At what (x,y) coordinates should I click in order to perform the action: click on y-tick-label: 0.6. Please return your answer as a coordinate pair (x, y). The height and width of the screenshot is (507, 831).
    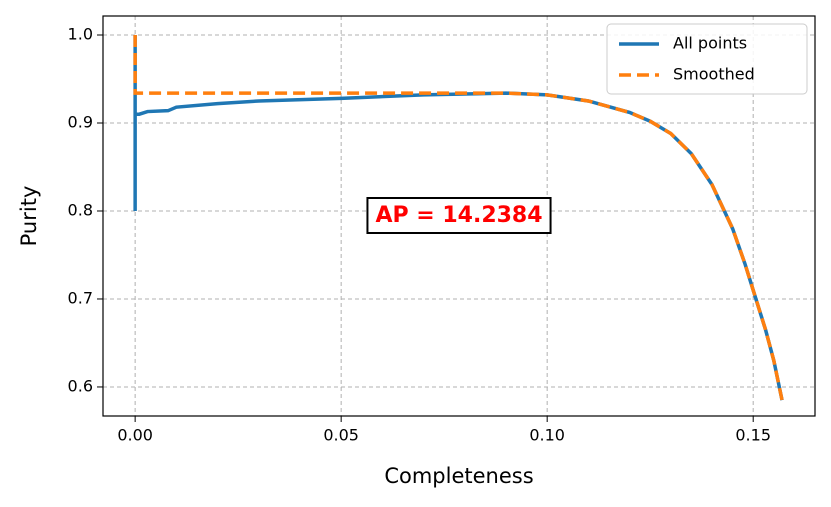
    Looking at the image, I should click on (80, 385).